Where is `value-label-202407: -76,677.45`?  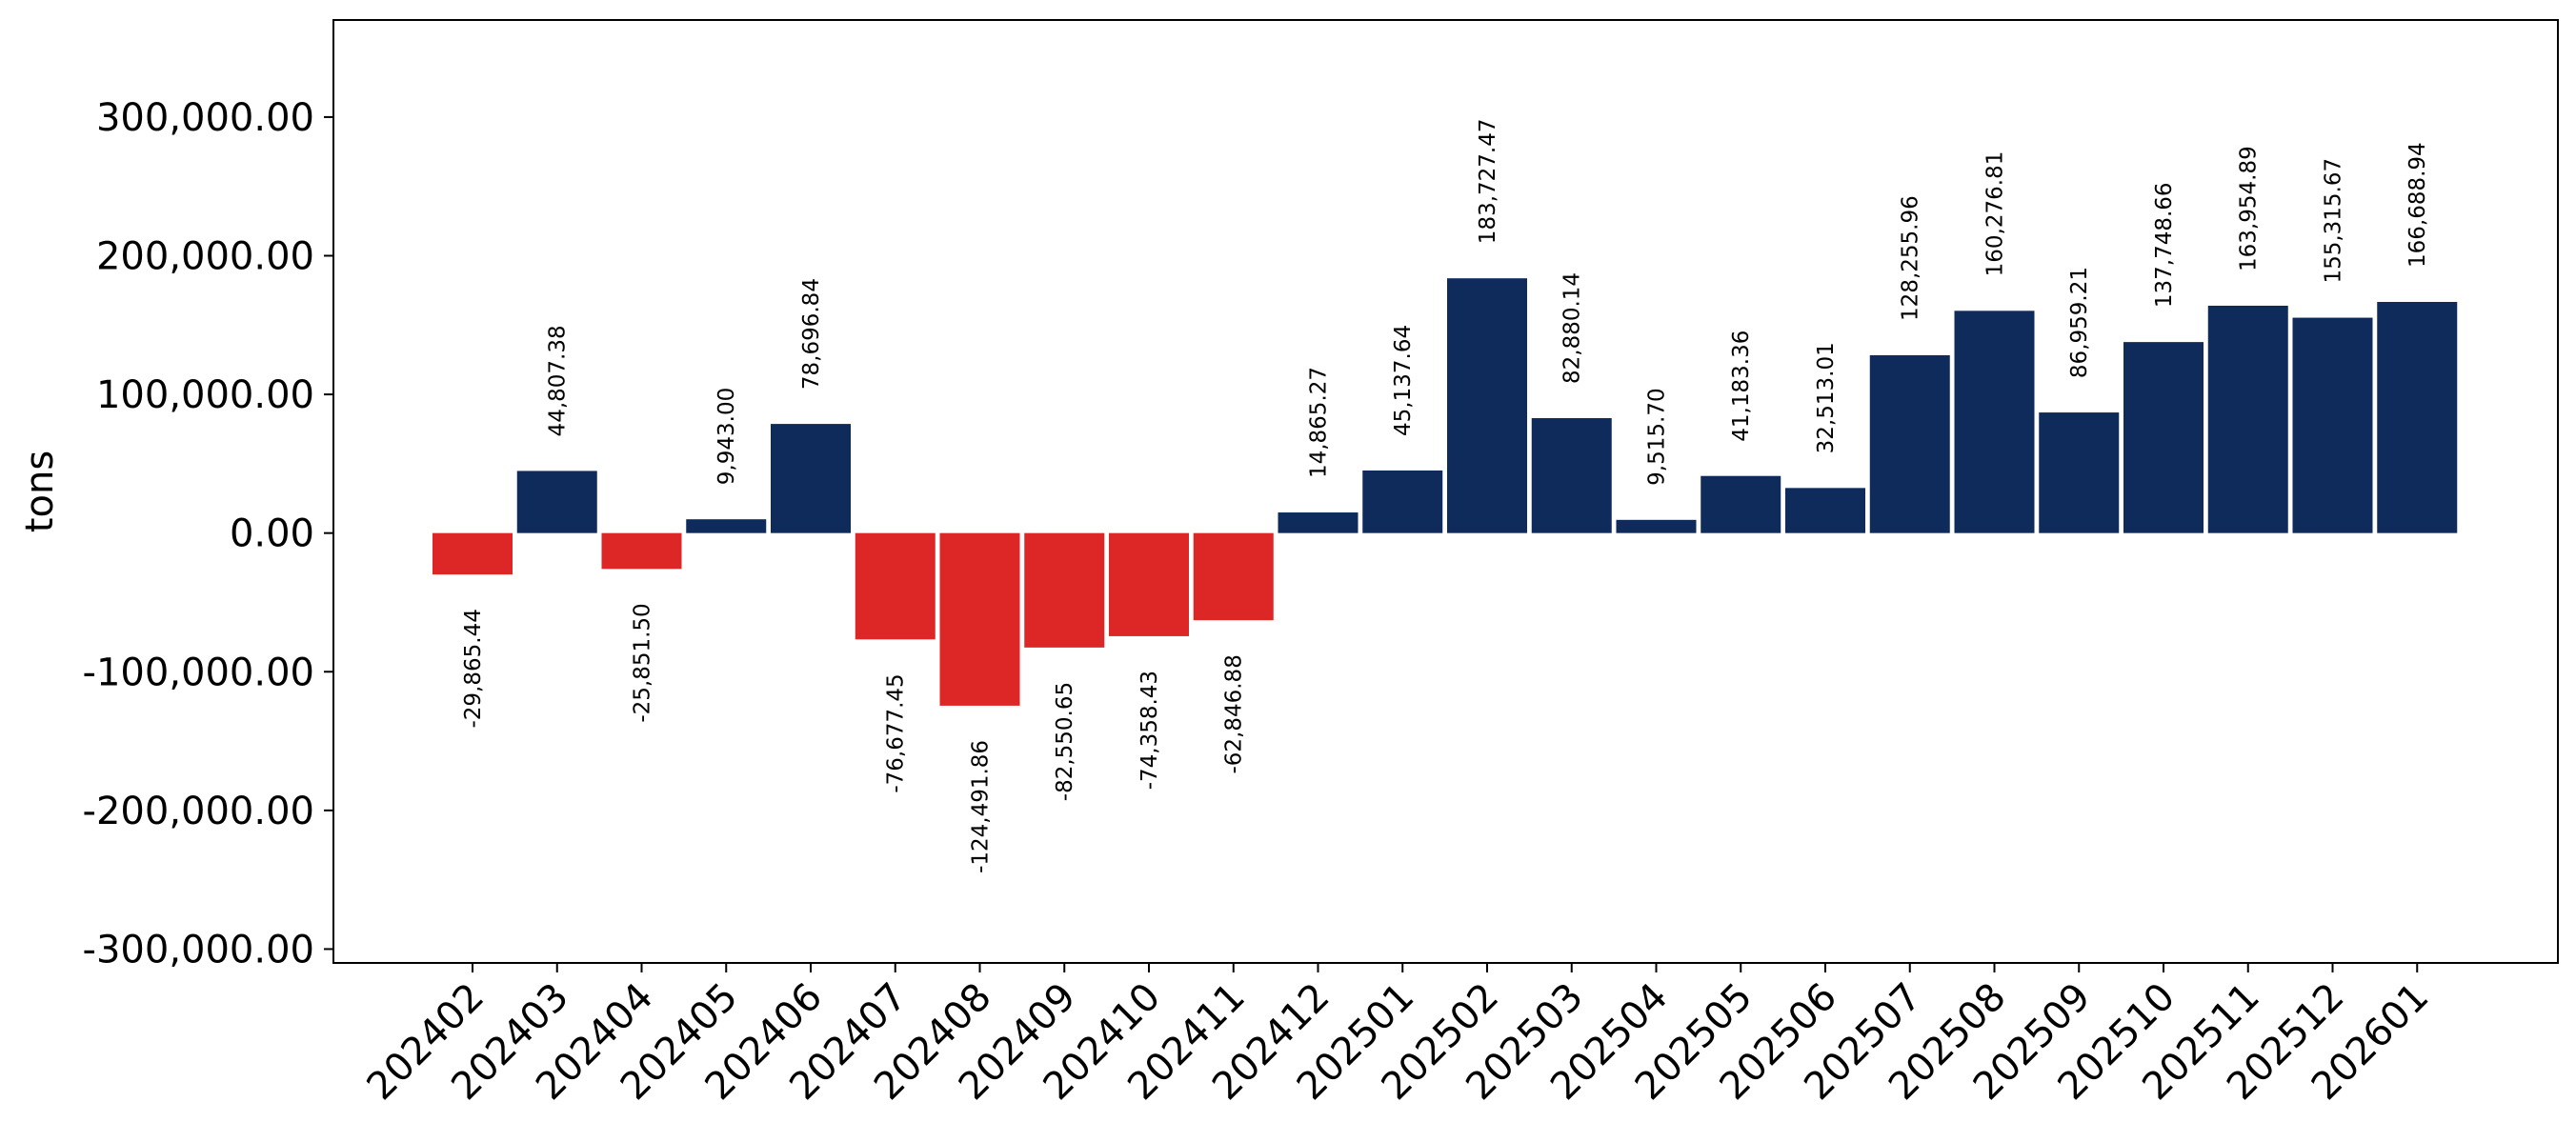
value-label-202407: -76,677.45 is located at coordinates (896, 732).